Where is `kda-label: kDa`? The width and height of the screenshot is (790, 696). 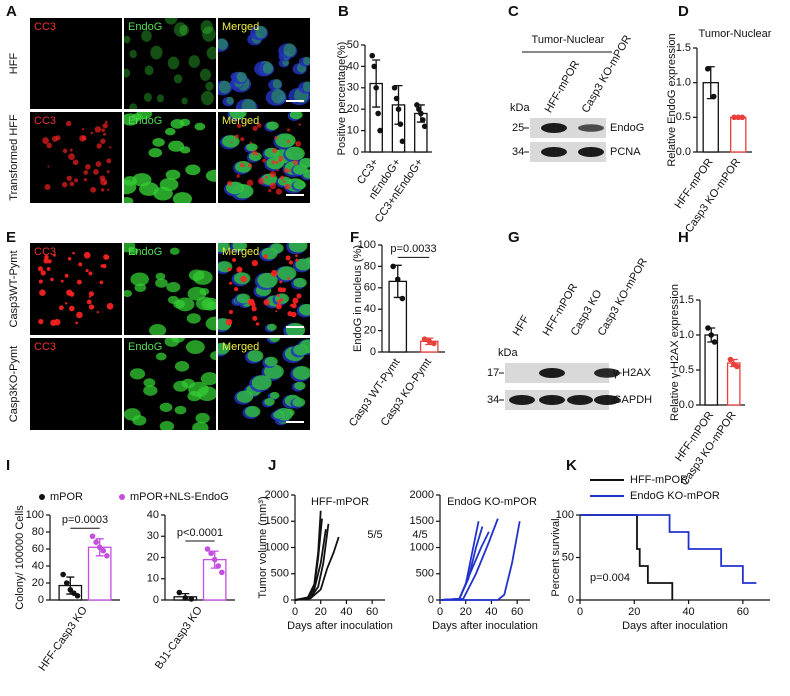
kda-label: kDa is located at coordinates (520, 108).